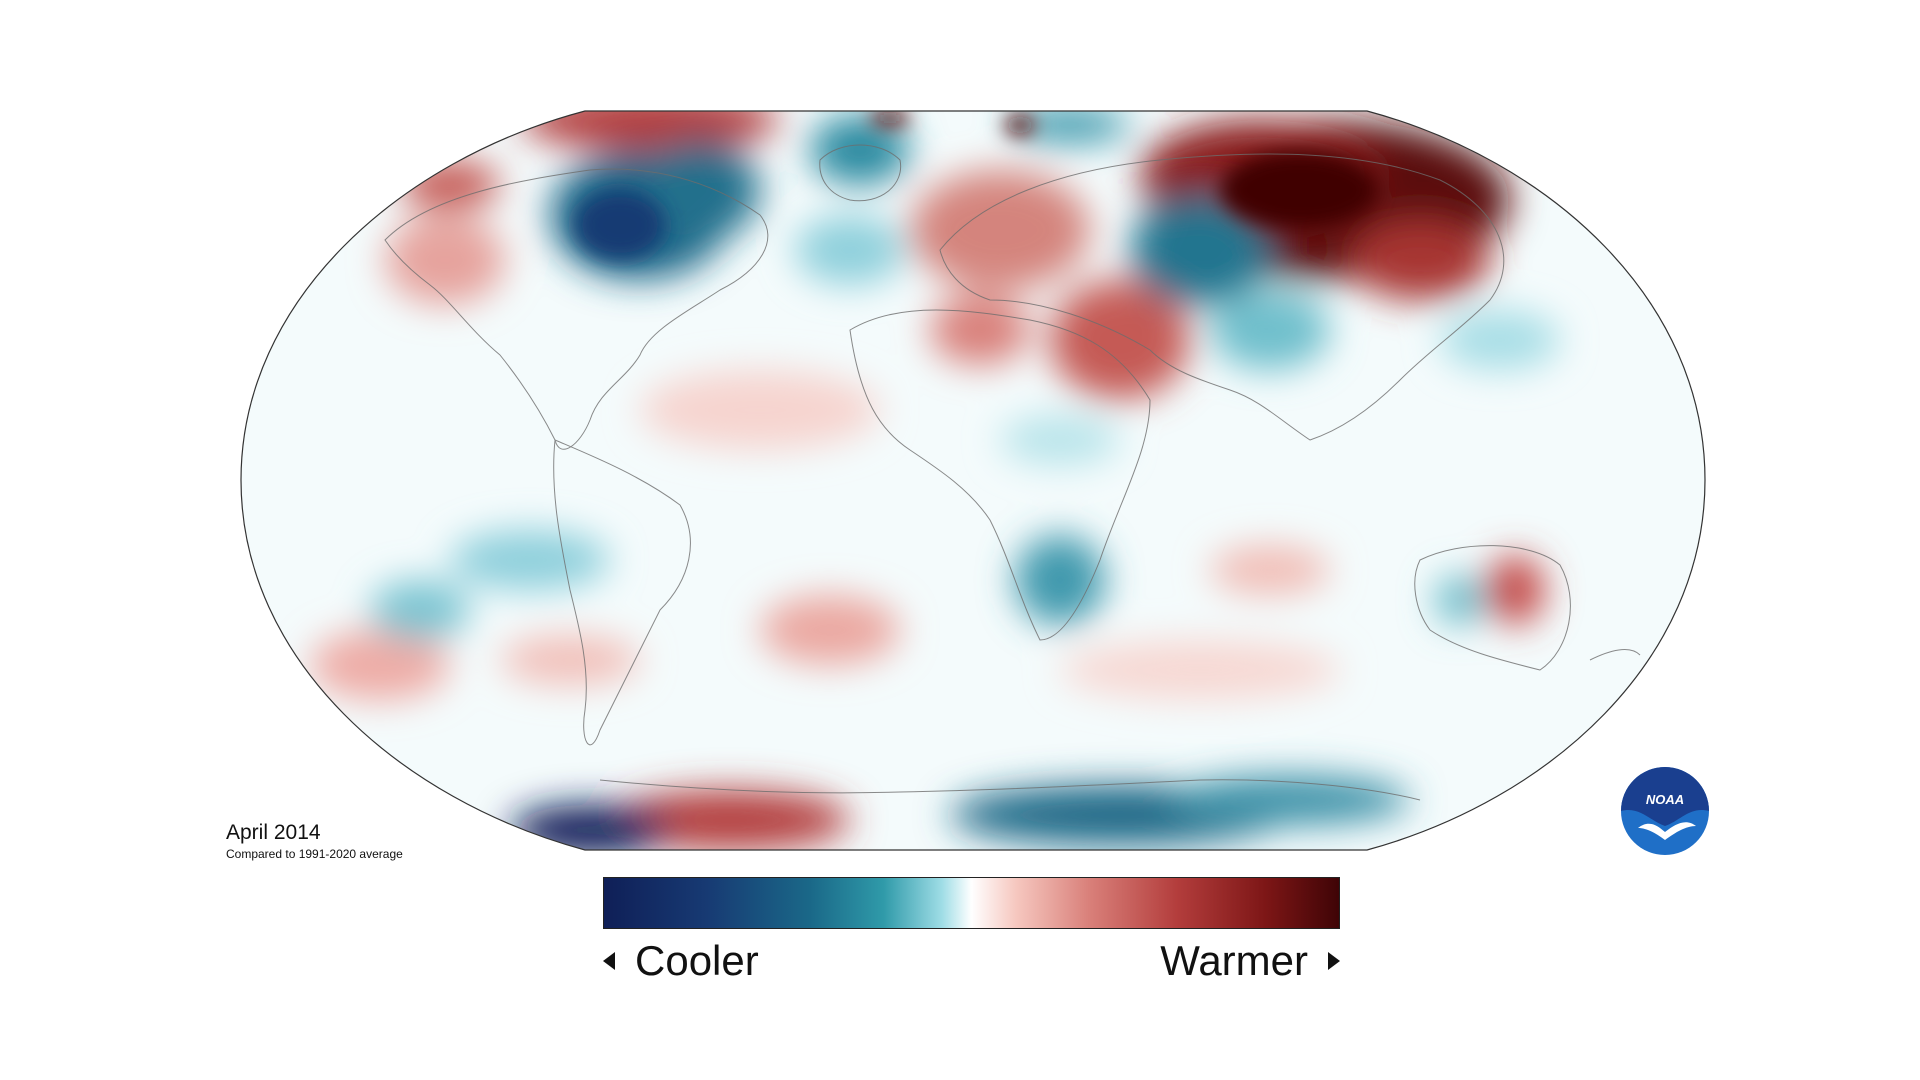 The height and width of the screenshot is (1080, 1920). I want to click on left-arrow-icon, so click(609, 961).